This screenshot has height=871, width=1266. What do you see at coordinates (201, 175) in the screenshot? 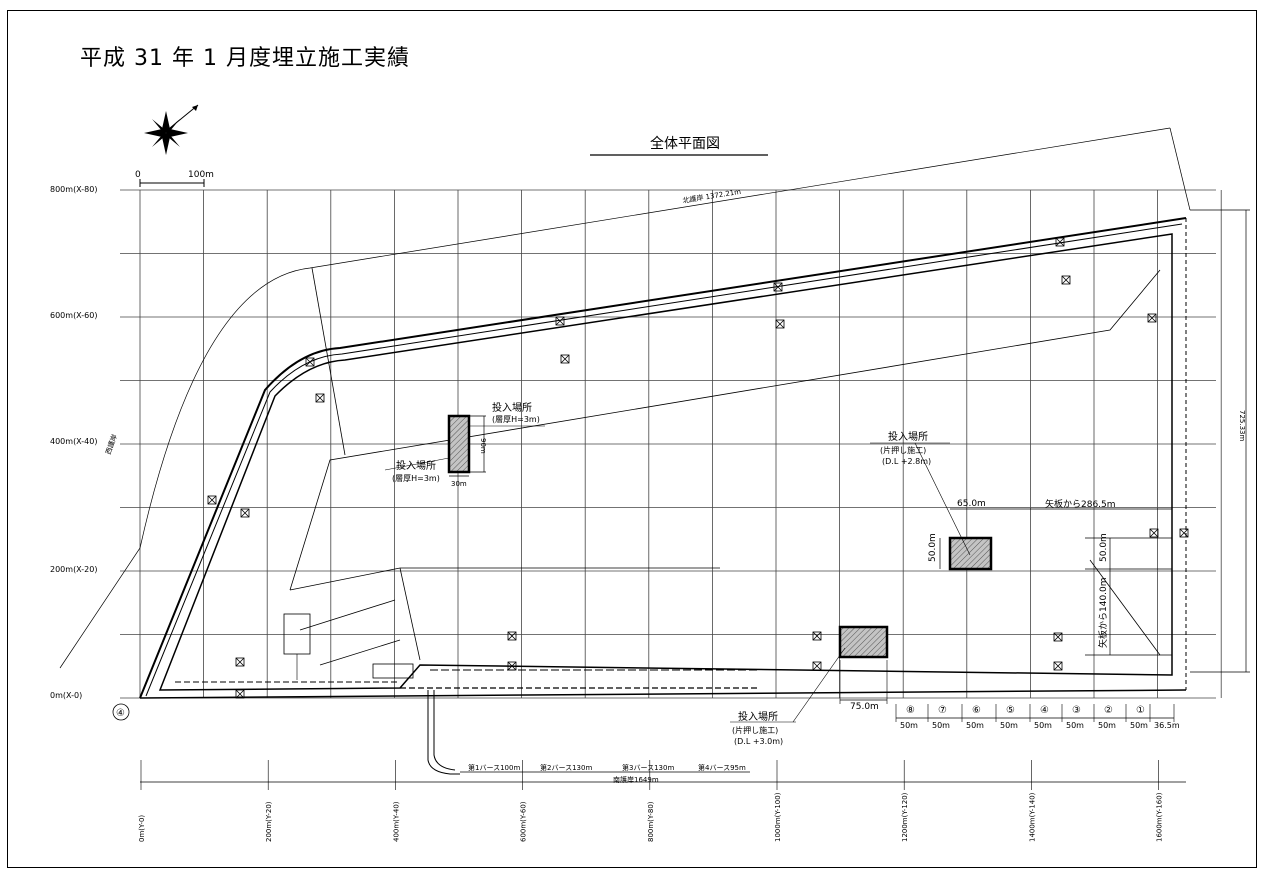
I see `scale-100m-label: 100m` at bounding box center [201, 175].